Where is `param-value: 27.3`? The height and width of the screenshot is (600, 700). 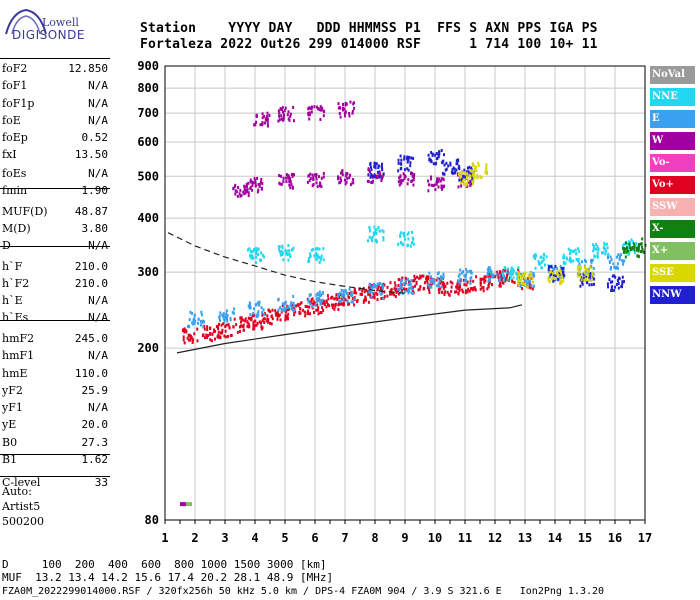 param-value: 27.3 is located at coordinates (95, 443).